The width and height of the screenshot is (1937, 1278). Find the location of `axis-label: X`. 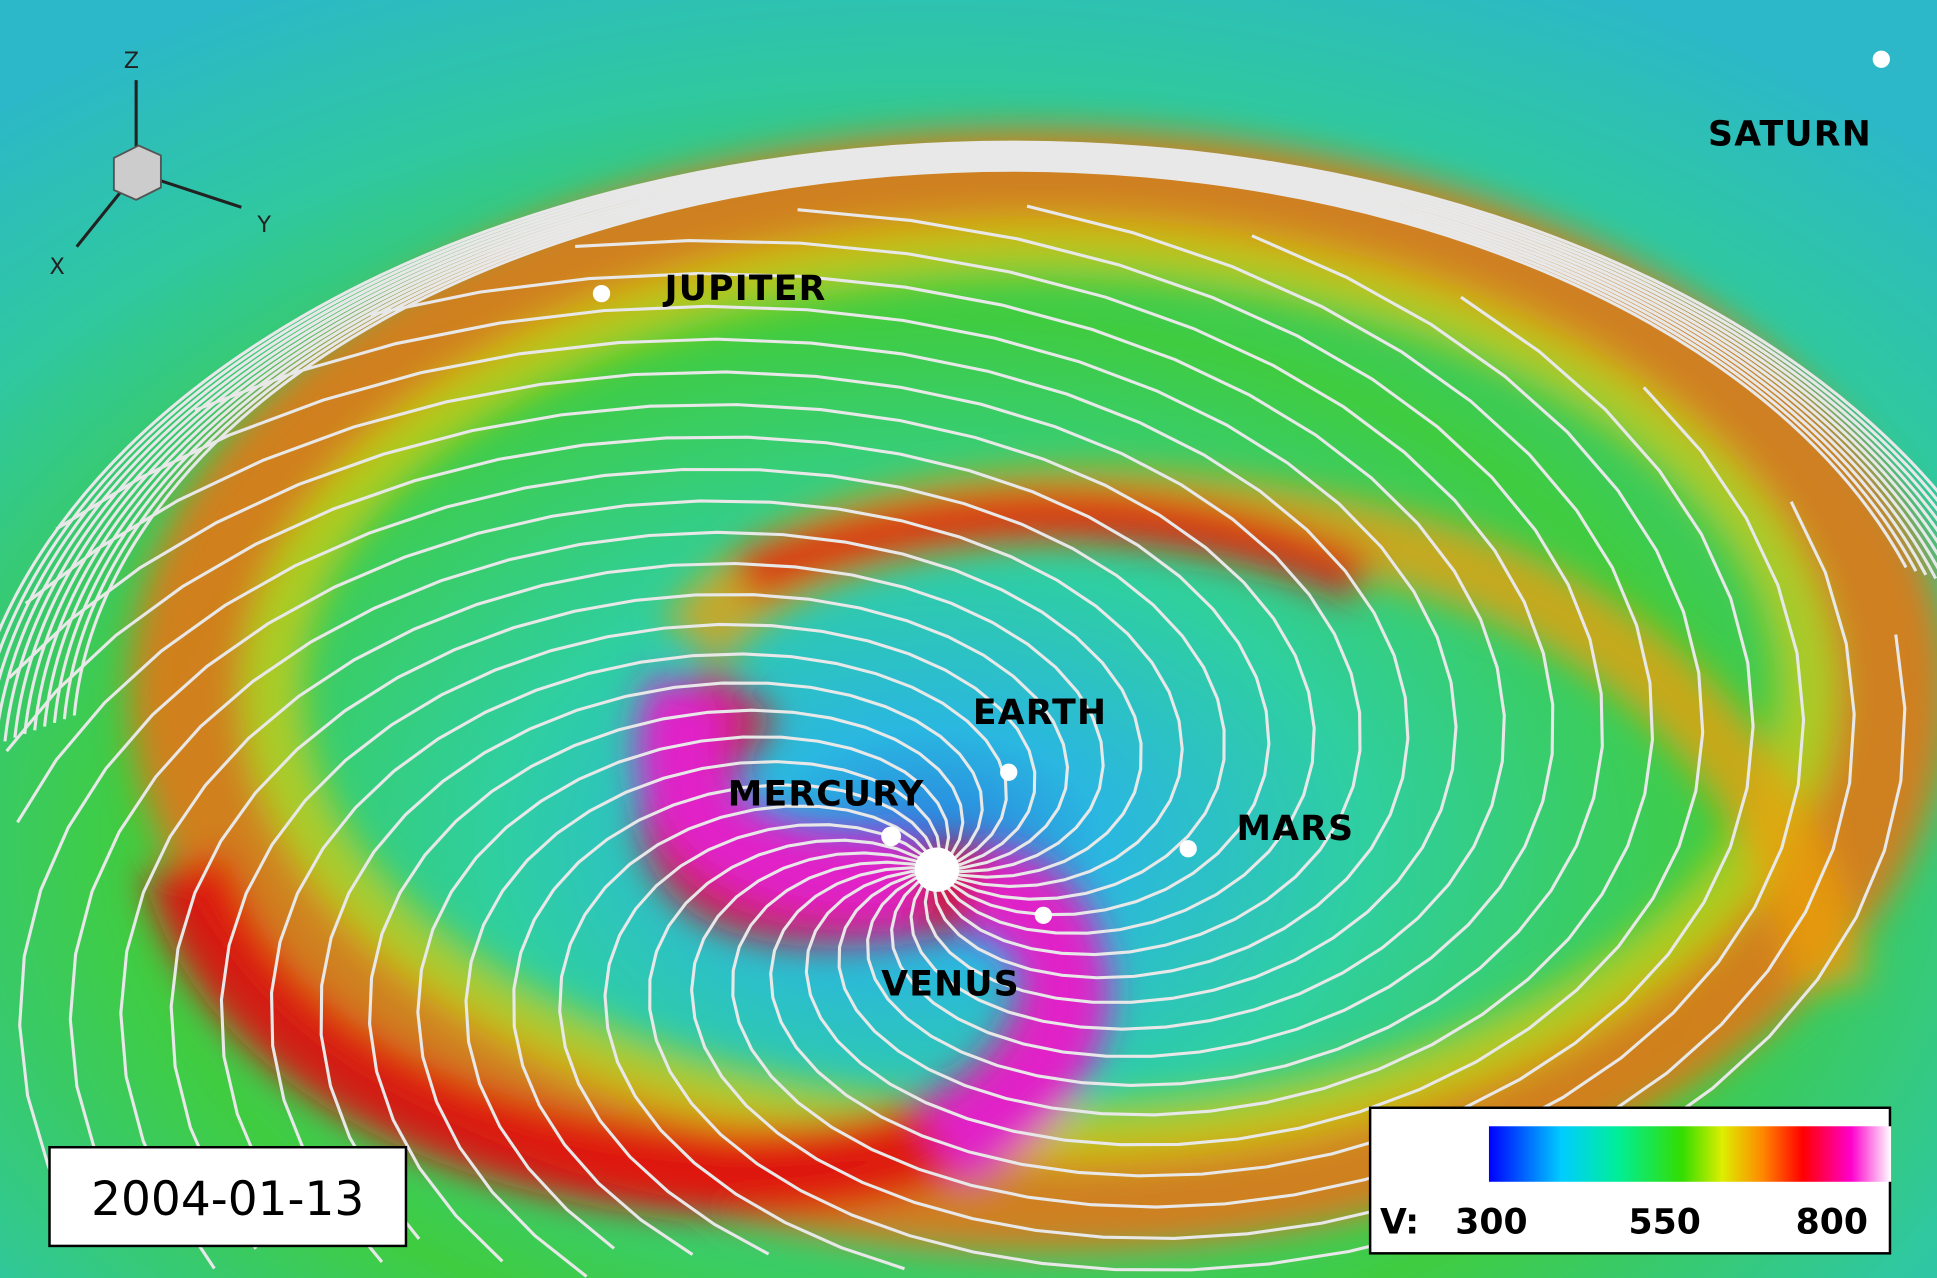

axis-label: X is located at coordinates (57, 267).